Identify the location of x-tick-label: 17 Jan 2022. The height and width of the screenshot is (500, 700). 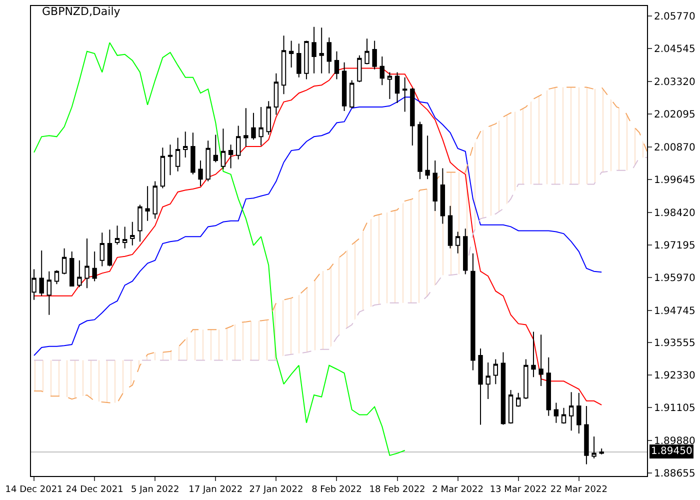
(215, 489).